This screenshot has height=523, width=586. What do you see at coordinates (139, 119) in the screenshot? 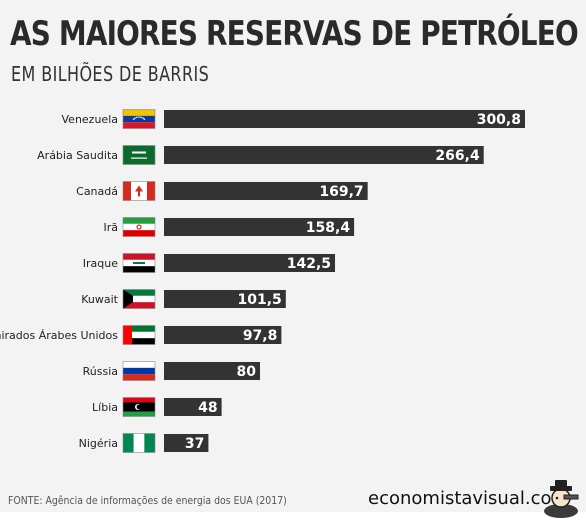
I see `venezuela-flag-icon` at bounding box center [139, 119].